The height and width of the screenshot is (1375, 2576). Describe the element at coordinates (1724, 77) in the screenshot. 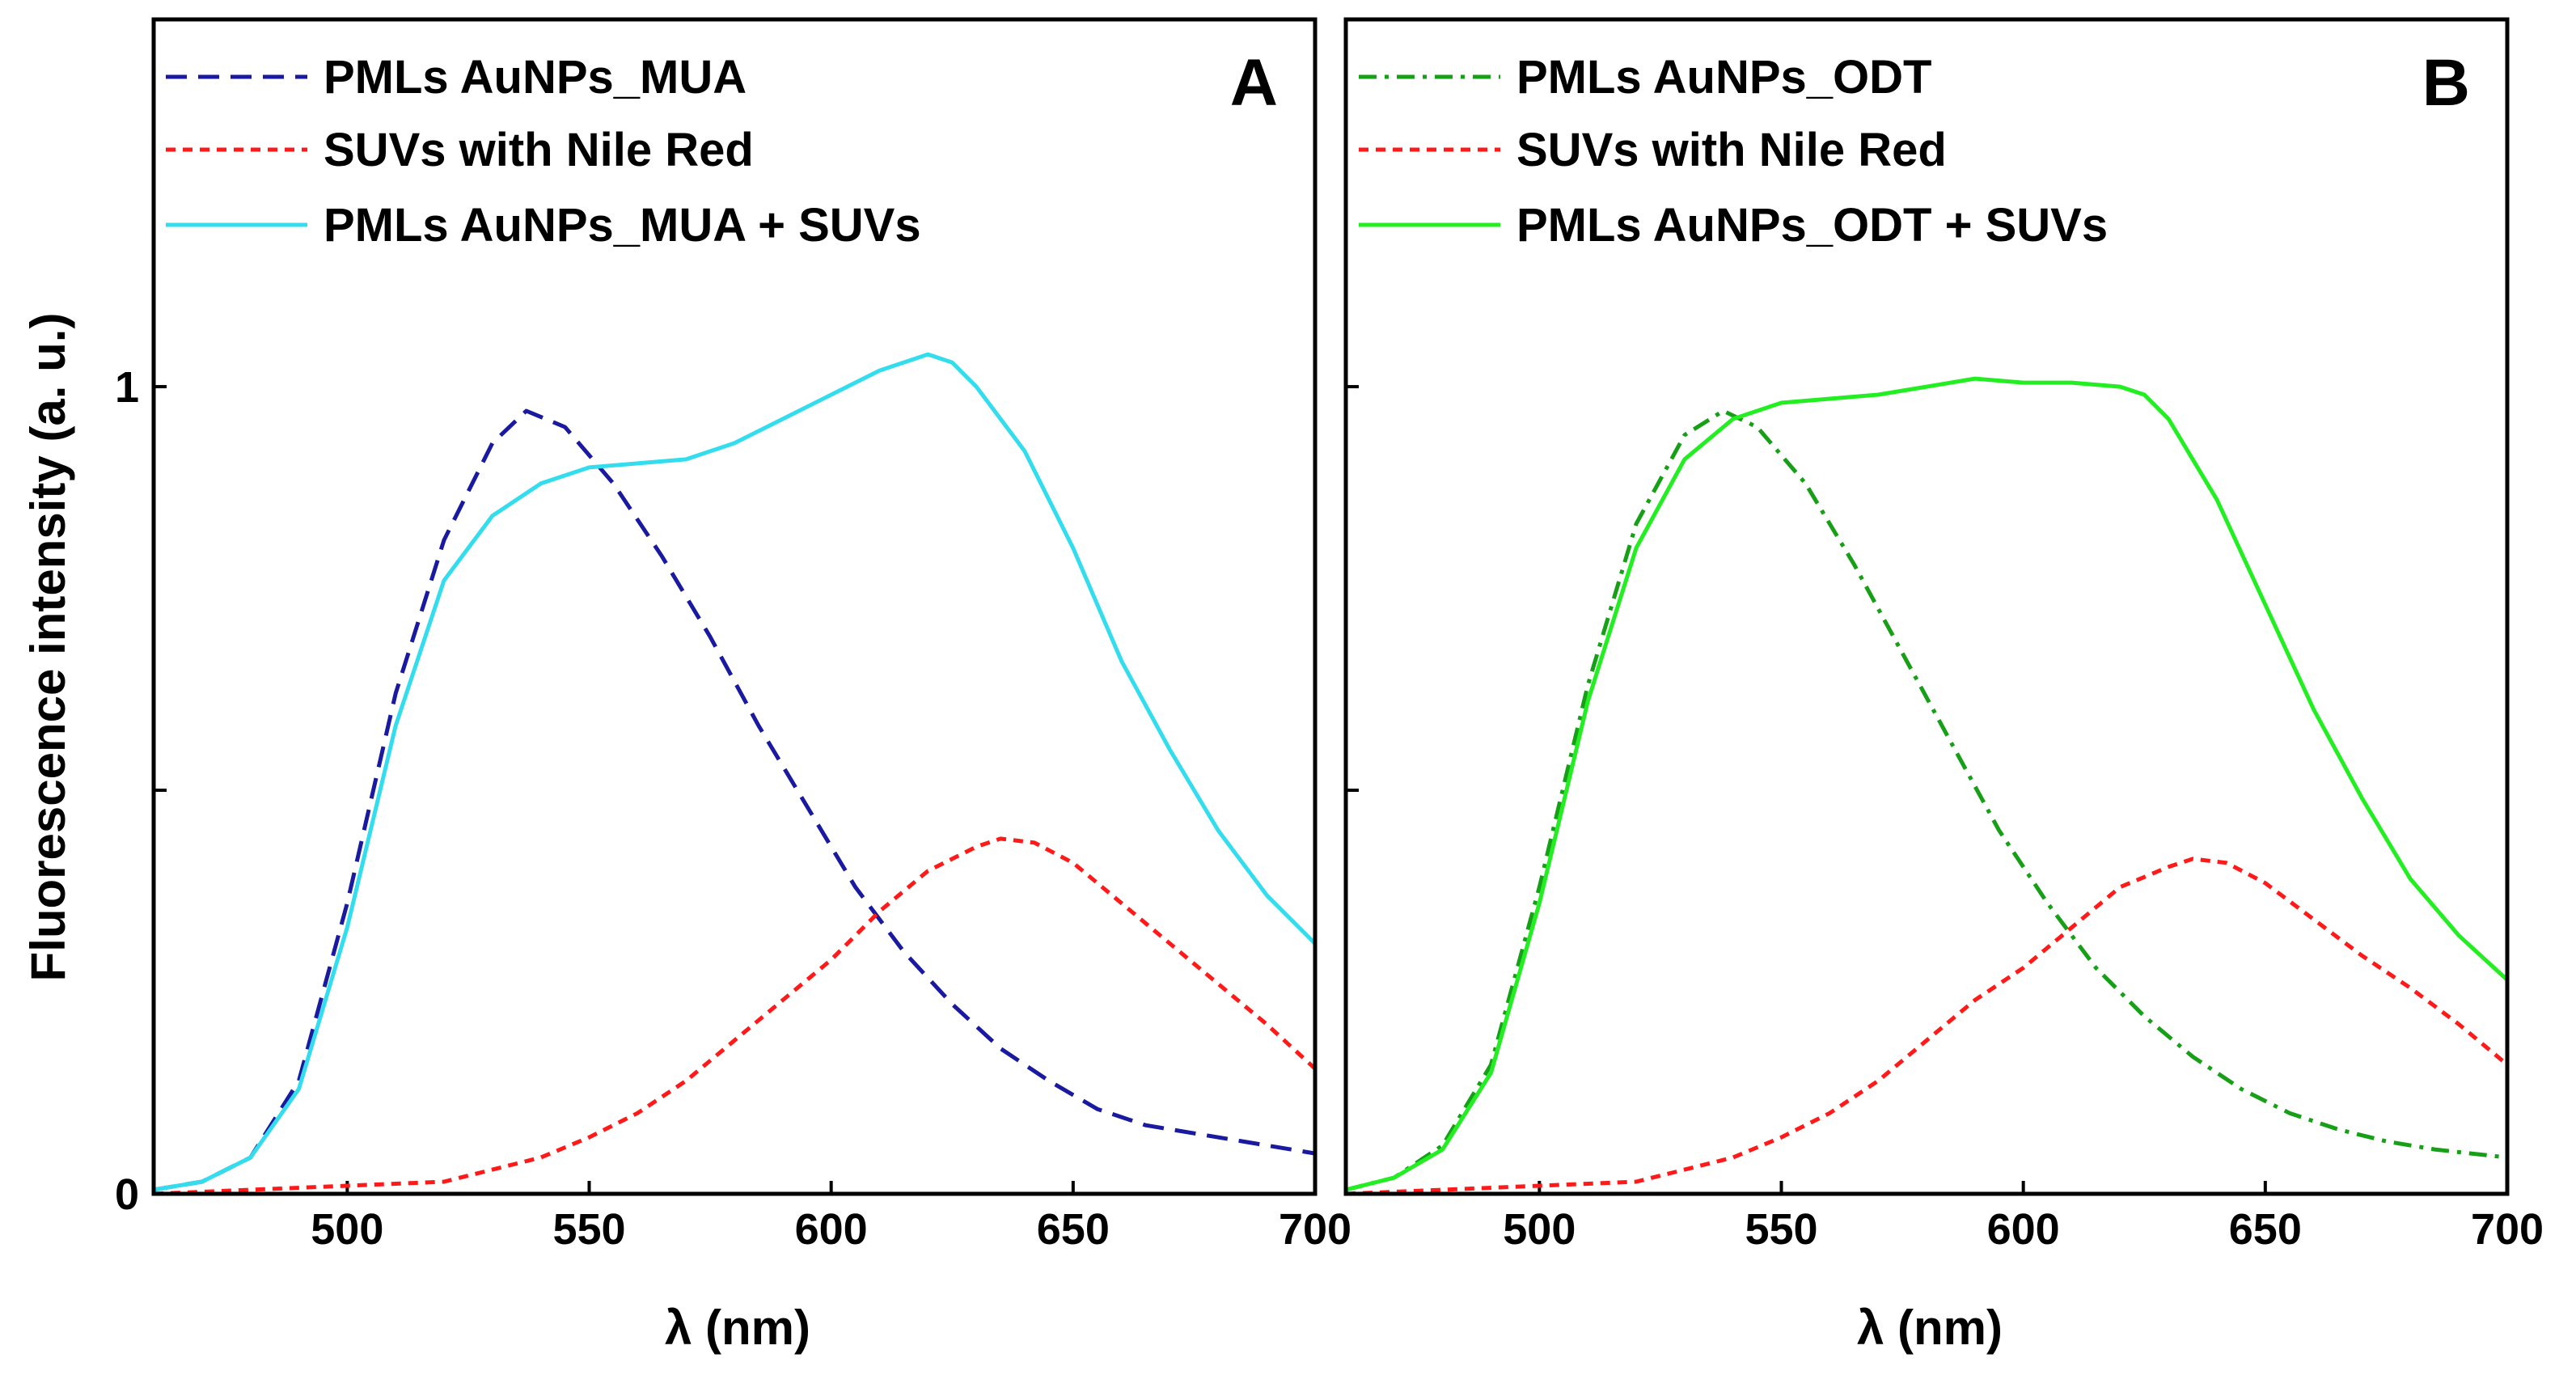

I see `panel-b-legend-label-1: PMLs AuNPs_ODT` at that location.